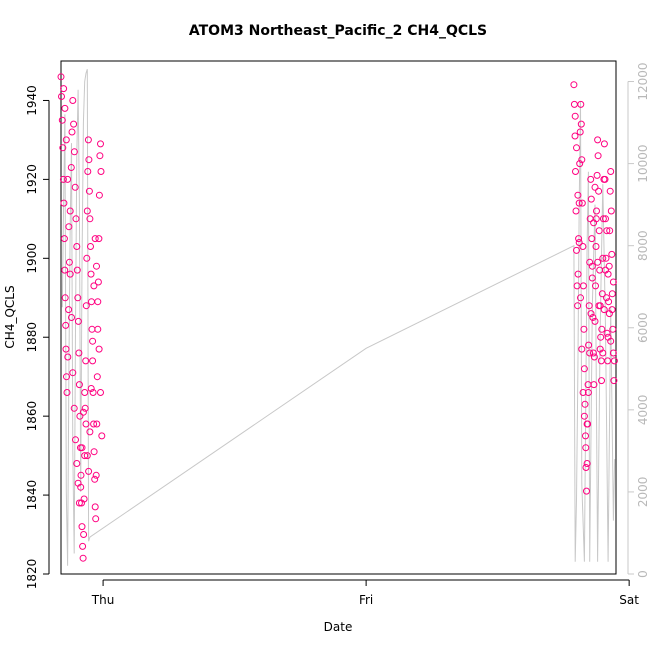 This screenshot has height=650, width=650. What do you see at coordinates (10, 316) in the screenshot?
I see `y-axis-label: CH4_QCLS` at bounding box center [10, 316].